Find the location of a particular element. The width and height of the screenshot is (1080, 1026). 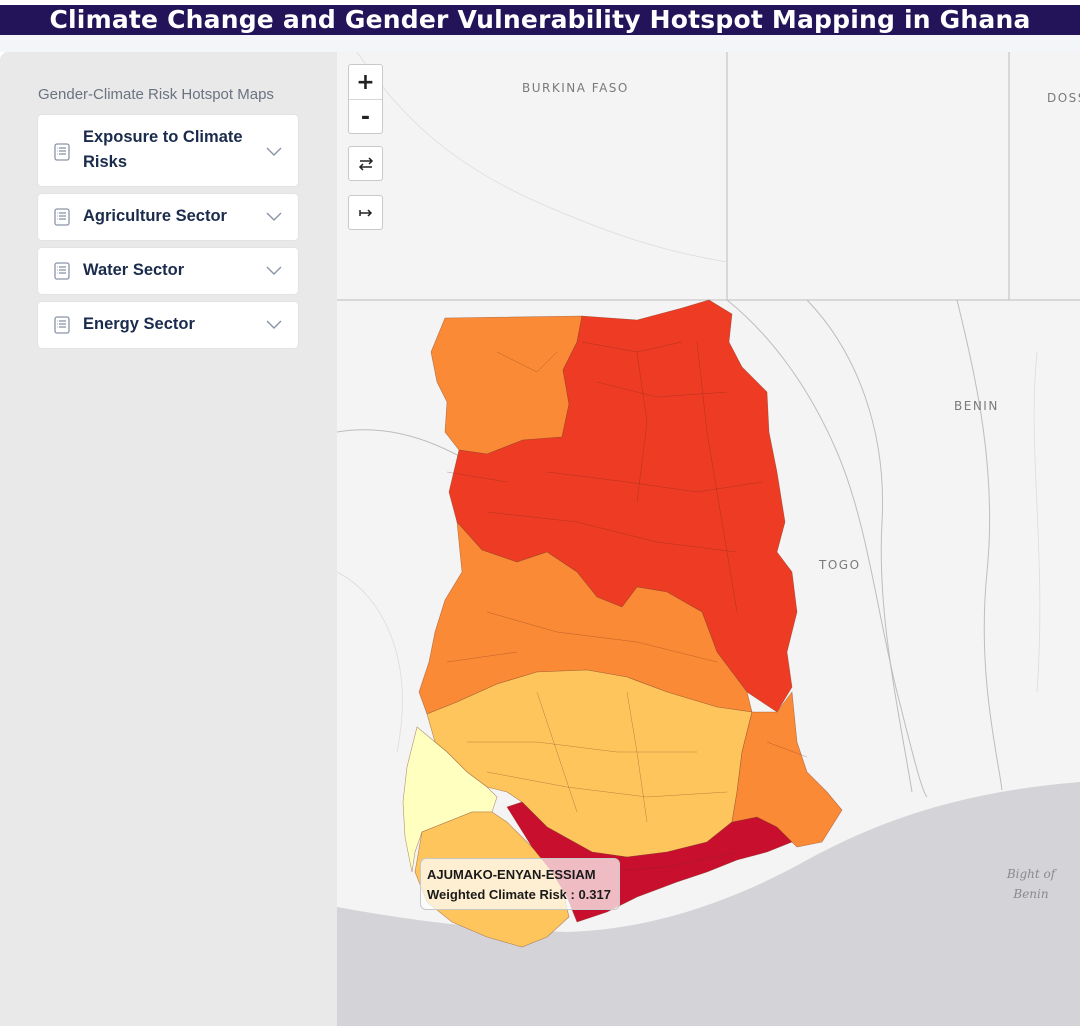

zoom-out-button: - is located at coordinates (365, 117).